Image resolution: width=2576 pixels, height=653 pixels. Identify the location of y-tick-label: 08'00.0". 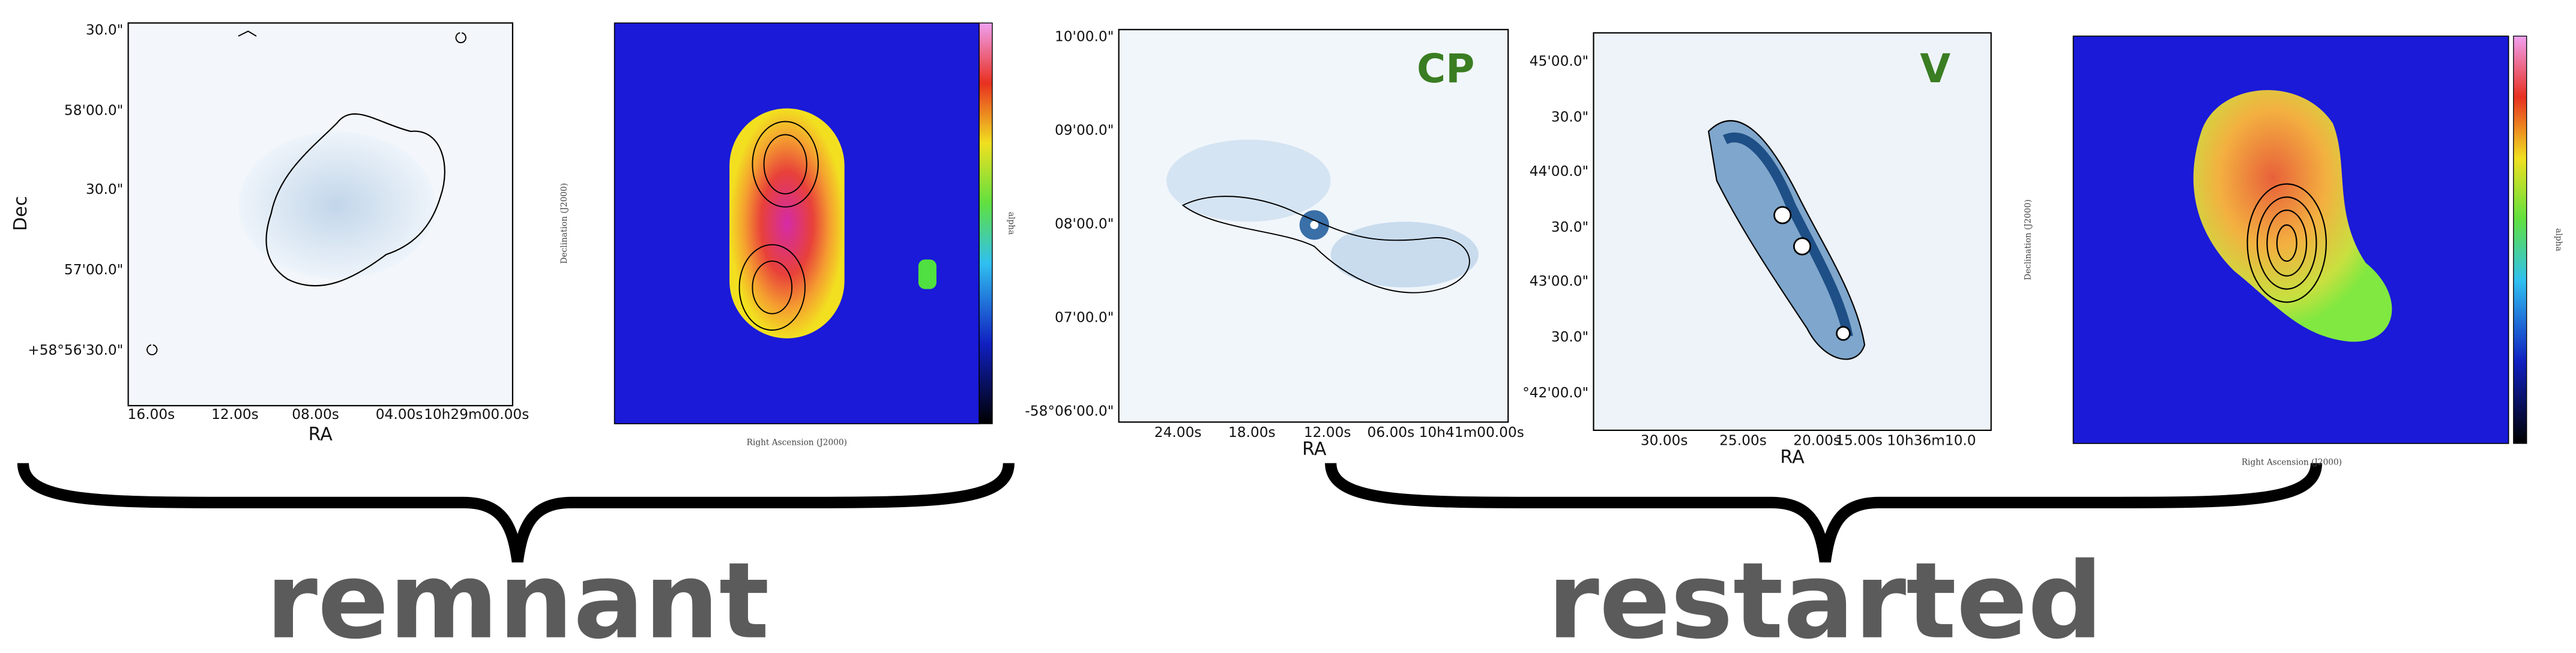
(1084, 224).